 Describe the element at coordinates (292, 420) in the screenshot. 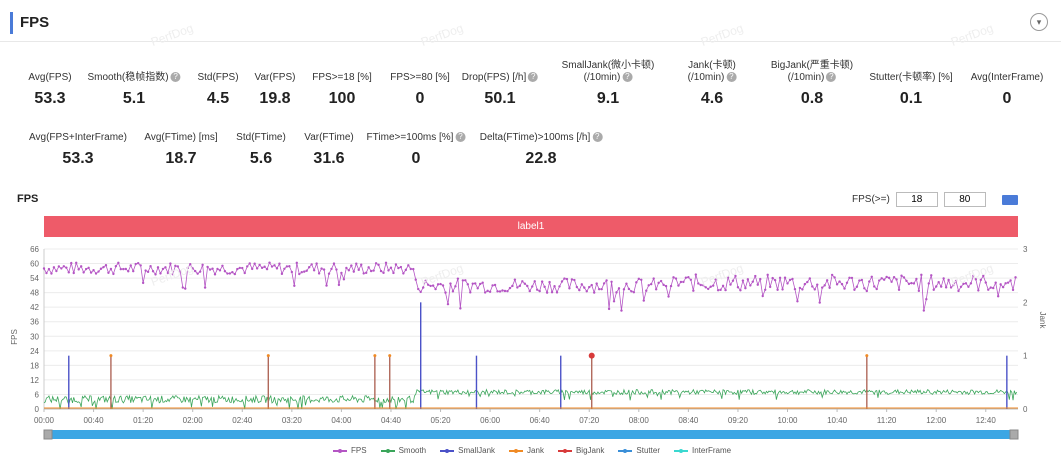

I see `x-tick-label: 03:20` at that location.